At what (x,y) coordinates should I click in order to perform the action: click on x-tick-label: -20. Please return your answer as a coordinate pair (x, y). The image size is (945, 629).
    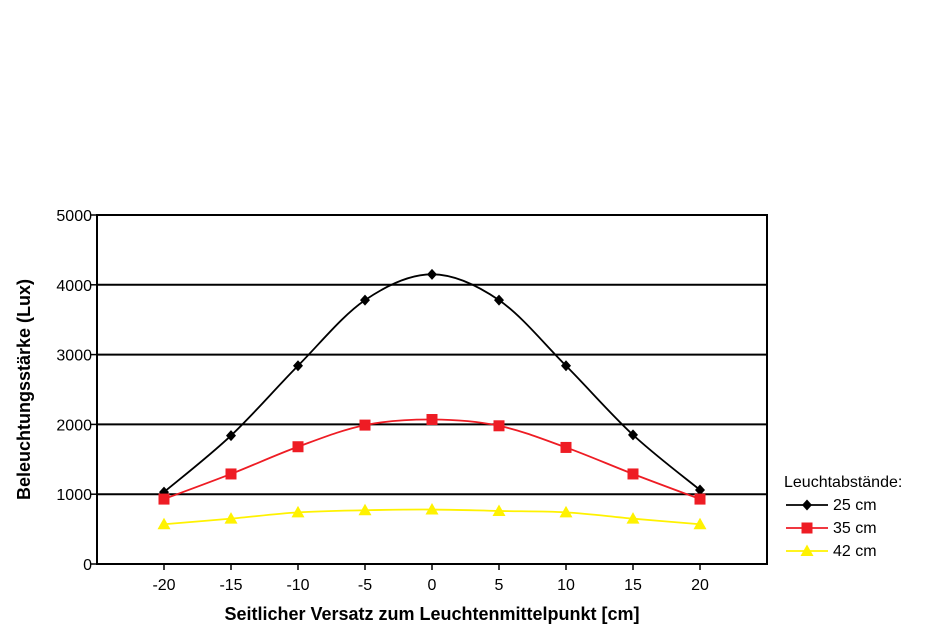
    Looking at the image, I should click on (163, 585).